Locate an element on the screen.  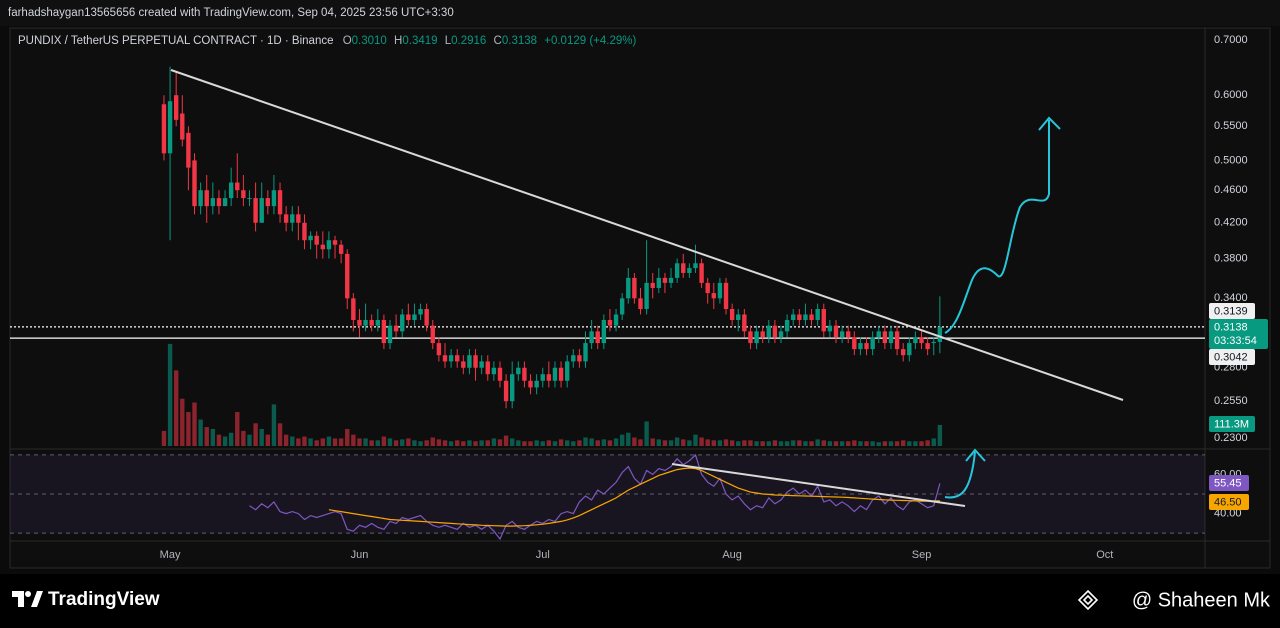
footer-bar is located at coordinates (640, 601).